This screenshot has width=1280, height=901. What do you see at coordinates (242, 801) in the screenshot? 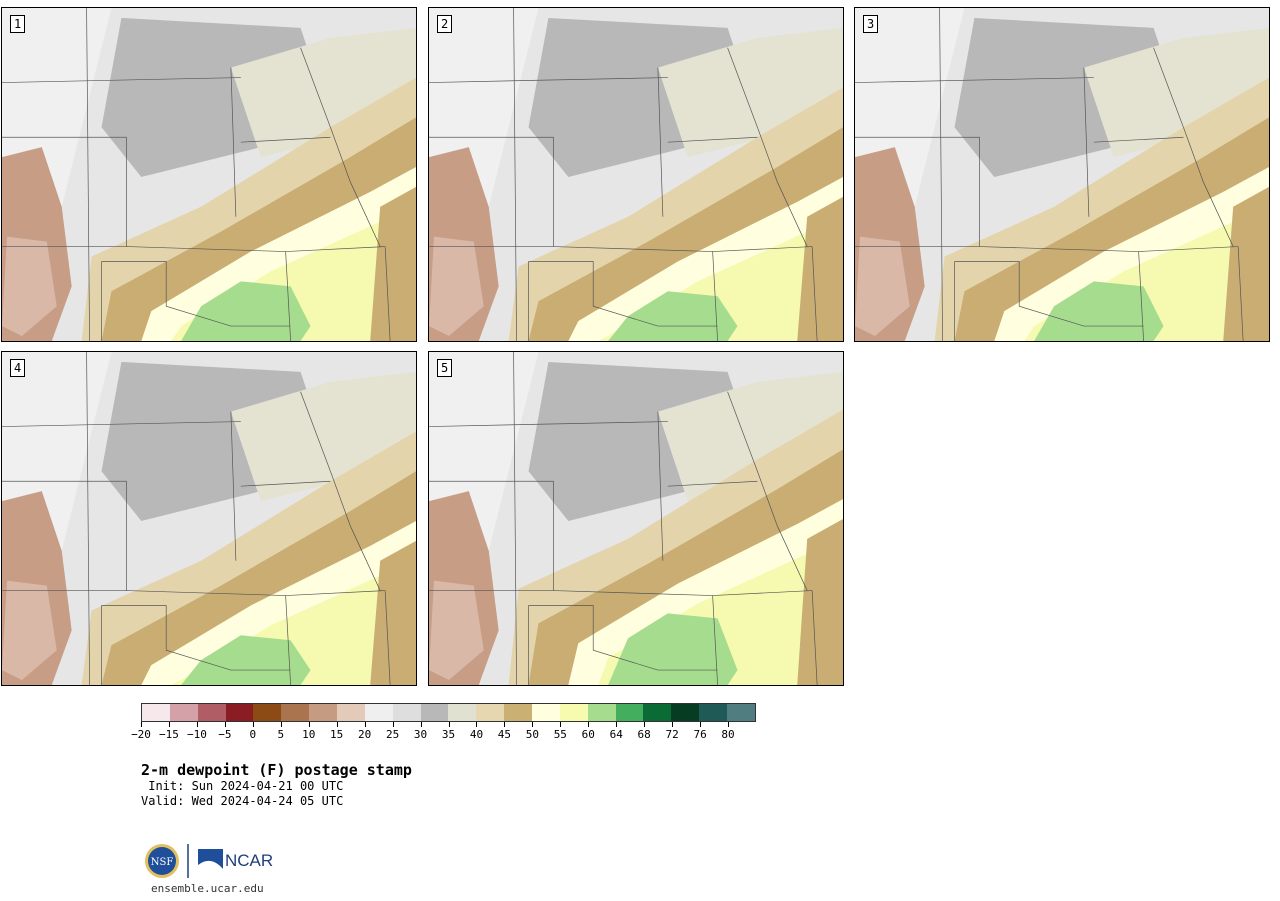
I see `valid-time: Valid: Wed 2024-04-24 05 UTC` at bounding box center [242, 801].